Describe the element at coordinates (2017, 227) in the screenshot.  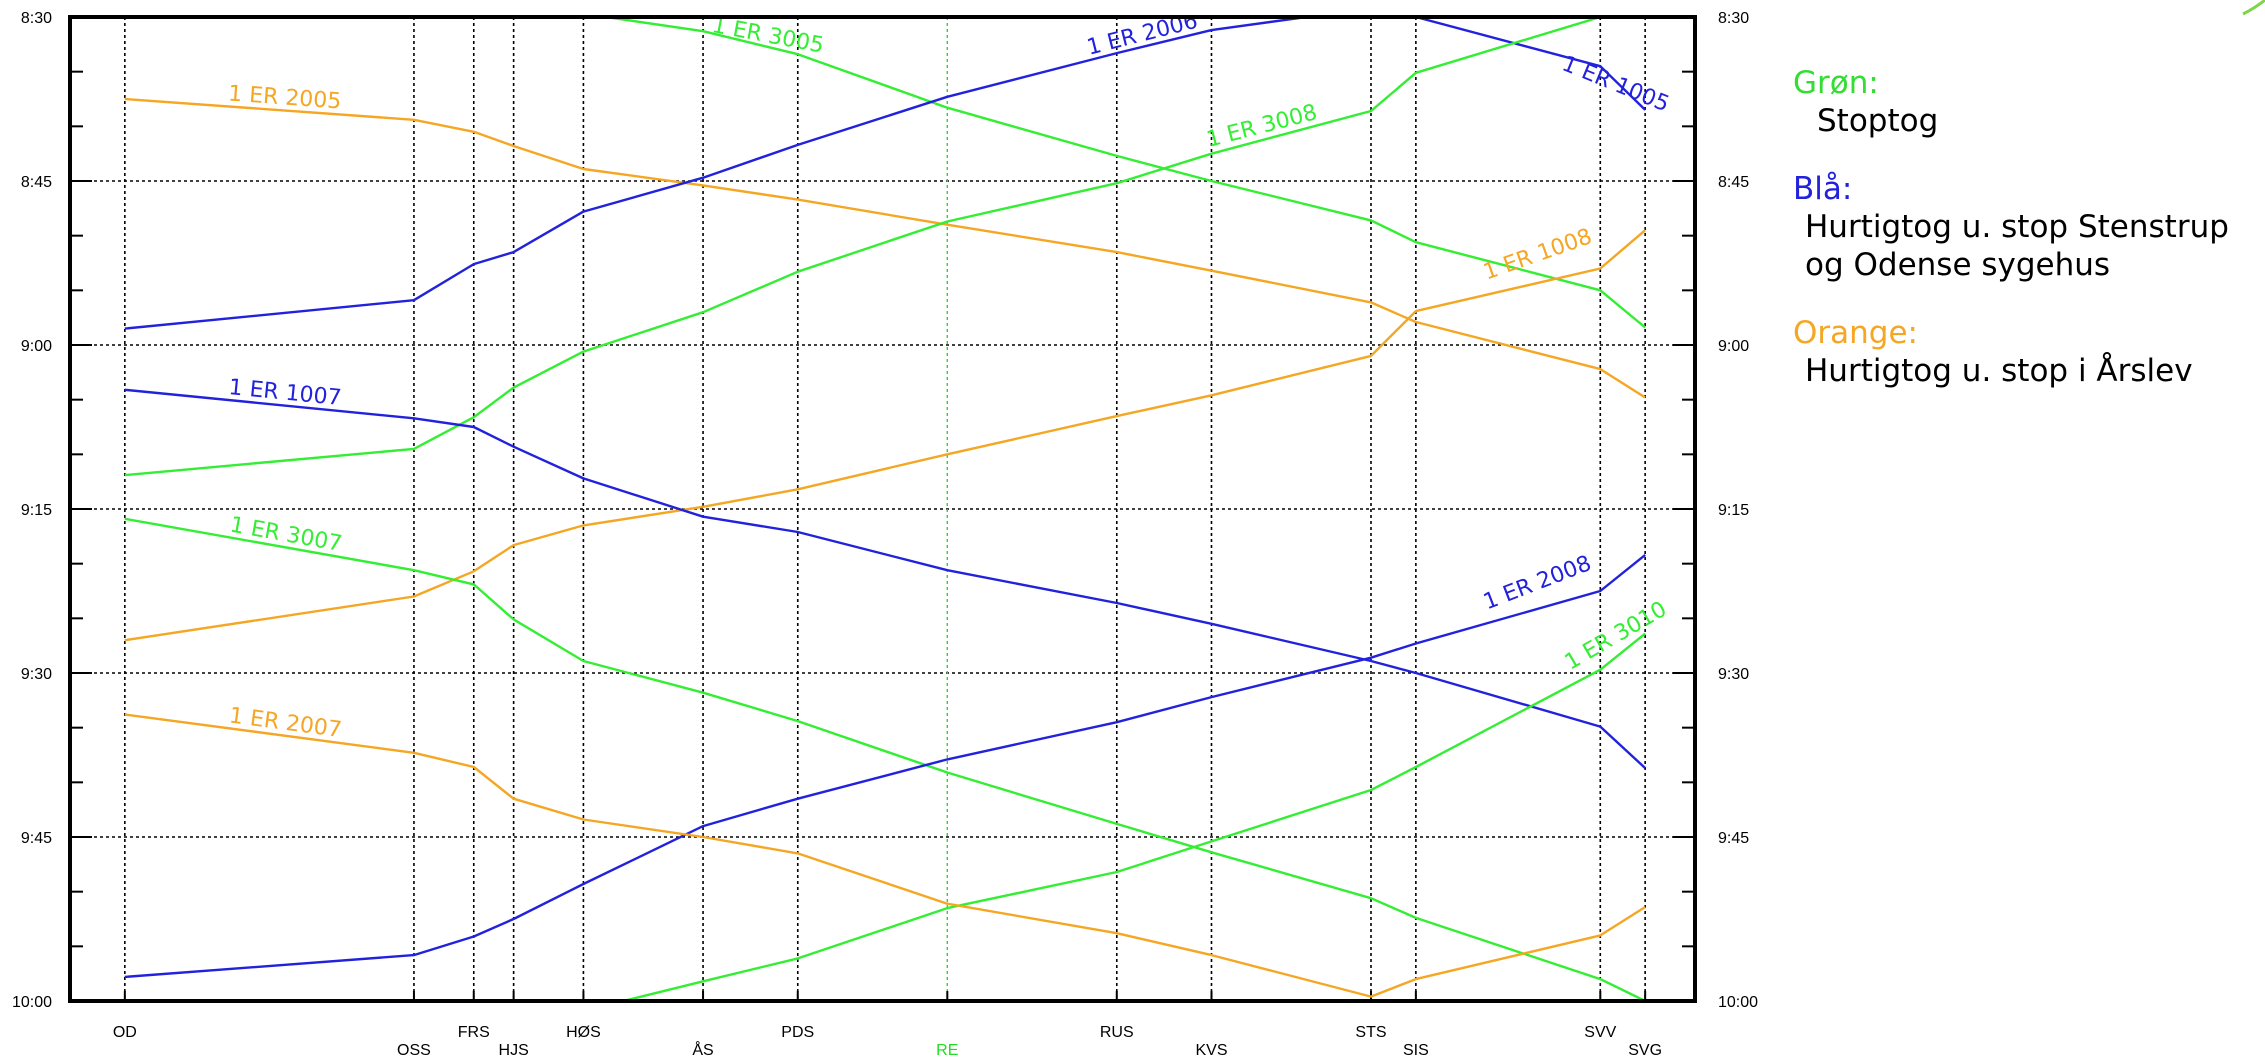
I see `legend-description: Hurtigtog u. stop Stenstrup` at that location.